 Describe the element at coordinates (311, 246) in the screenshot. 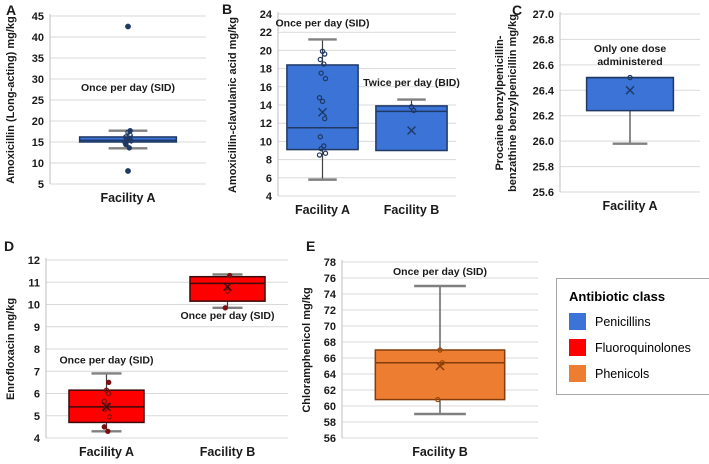

I see `panel-e-letter: E` at that location.